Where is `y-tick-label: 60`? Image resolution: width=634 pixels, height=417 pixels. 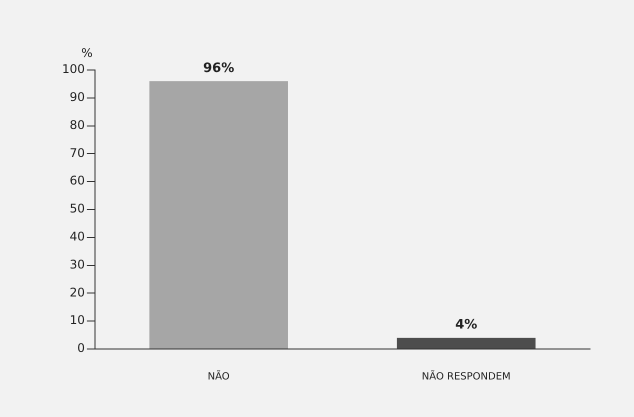 y-tick-label: 60 is located at coordinates (77, 181).